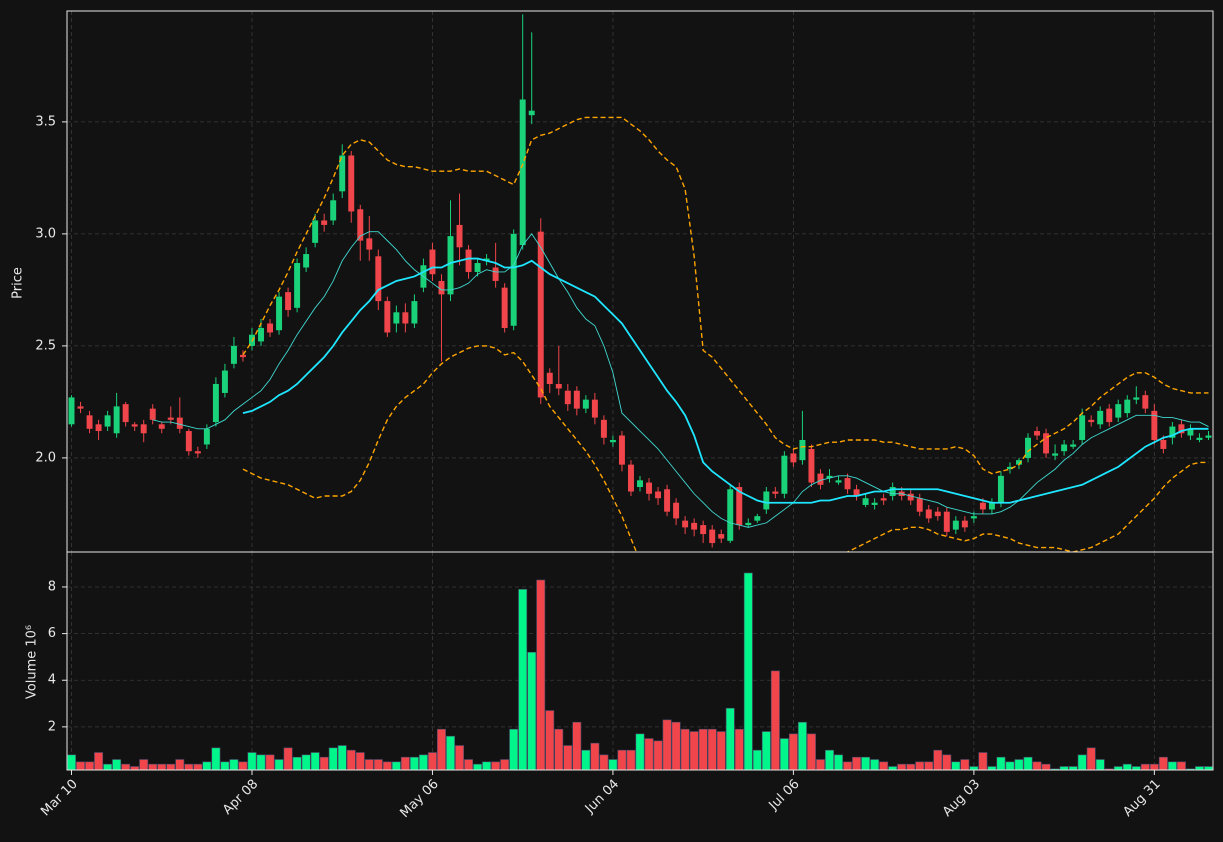 This screenshot has width=1223, height=842. Describe the element at coordinates (52, 726) in the screenshot. I see `volume-tick-label: 2` at that location.